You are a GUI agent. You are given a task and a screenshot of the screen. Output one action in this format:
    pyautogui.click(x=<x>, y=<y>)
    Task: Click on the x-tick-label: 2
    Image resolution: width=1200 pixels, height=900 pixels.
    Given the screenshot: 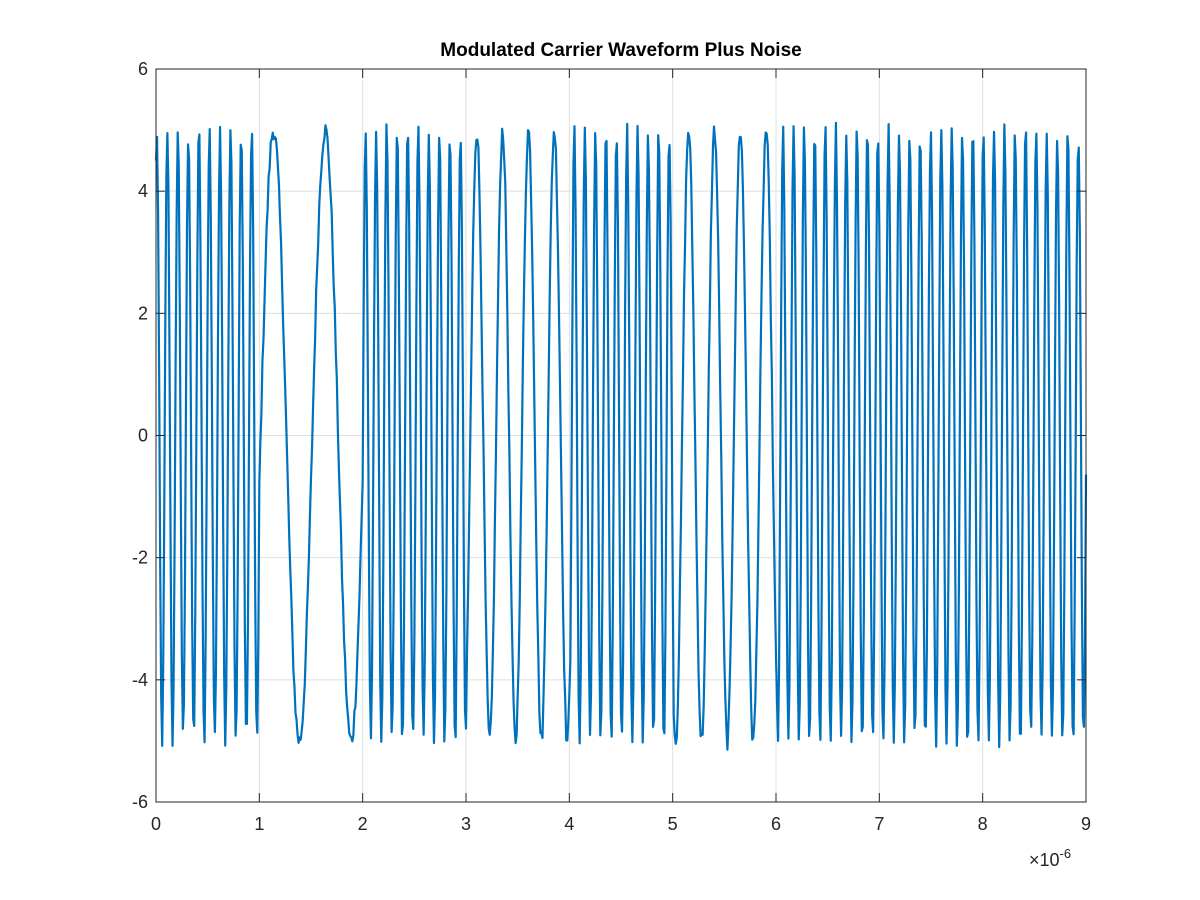 What is the action you would take?
    pyautogui.click(x=363, y=824)
    